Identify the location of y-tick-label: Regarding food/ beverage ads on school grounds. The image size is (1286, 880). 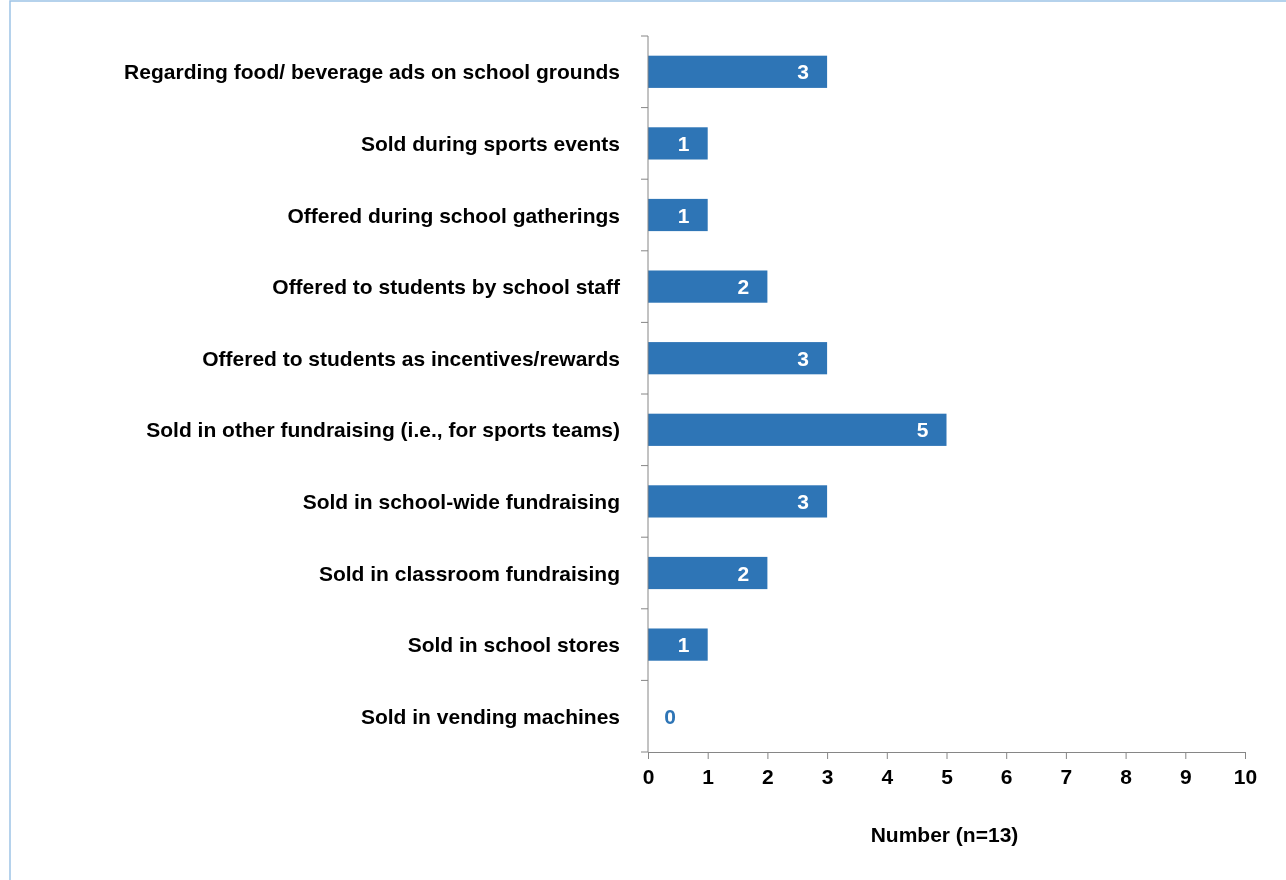
(372, 72).